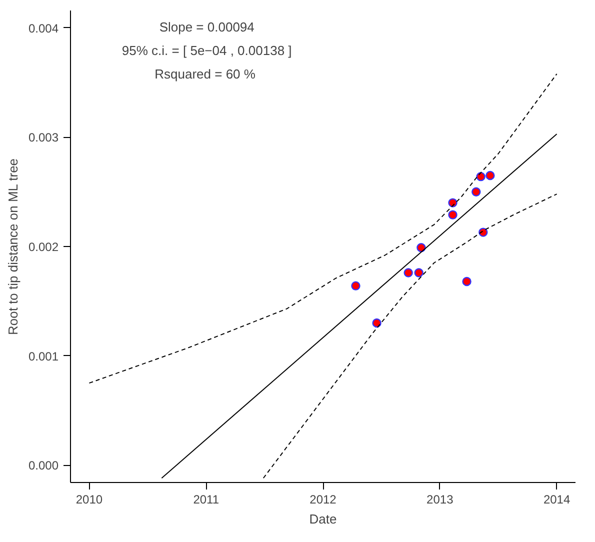  Describe the element at coordinates (323, 499) in the screenshot. I see `x-tick-label: 2012` at that location.